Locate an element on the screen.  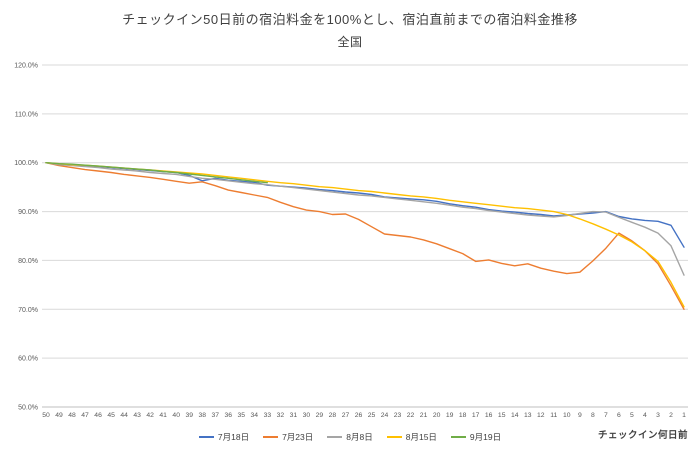
x-tick-label: 41 is located at coordinates (163, 415).